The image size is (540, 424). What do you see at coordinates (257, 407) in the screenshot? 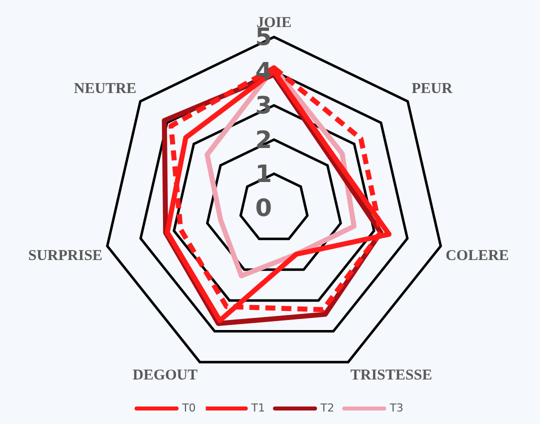
I see `legend-label: T1` at bounding box center [257, 407].